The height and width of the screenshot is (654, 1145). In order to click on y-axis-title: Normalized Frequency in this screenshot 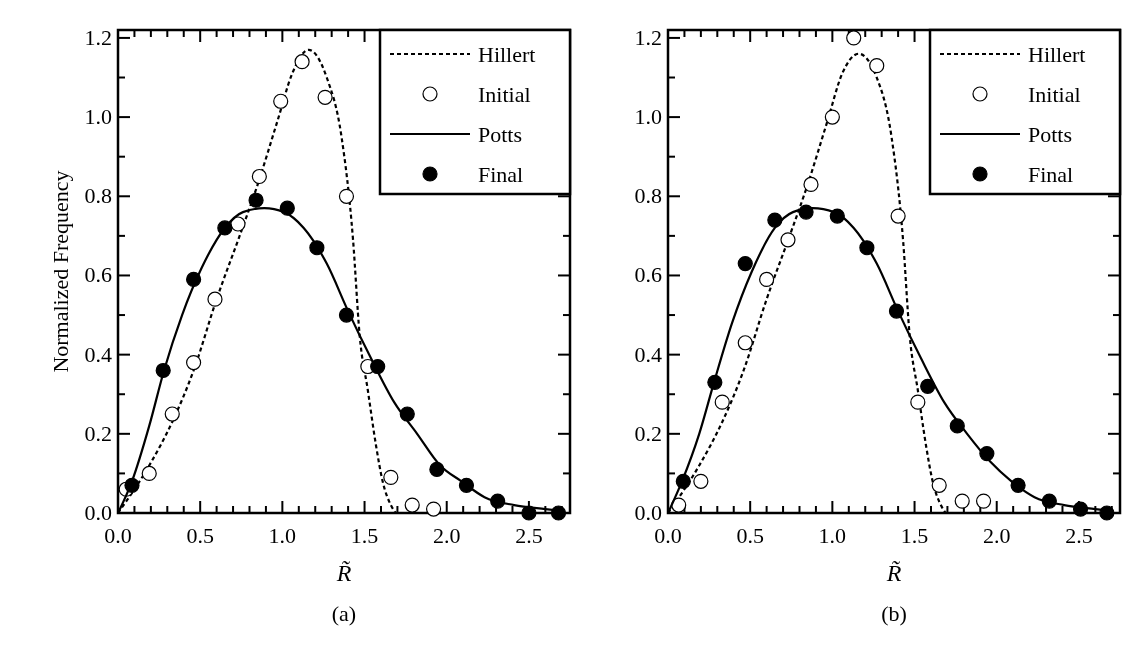, I will do `click(60, 271)`.